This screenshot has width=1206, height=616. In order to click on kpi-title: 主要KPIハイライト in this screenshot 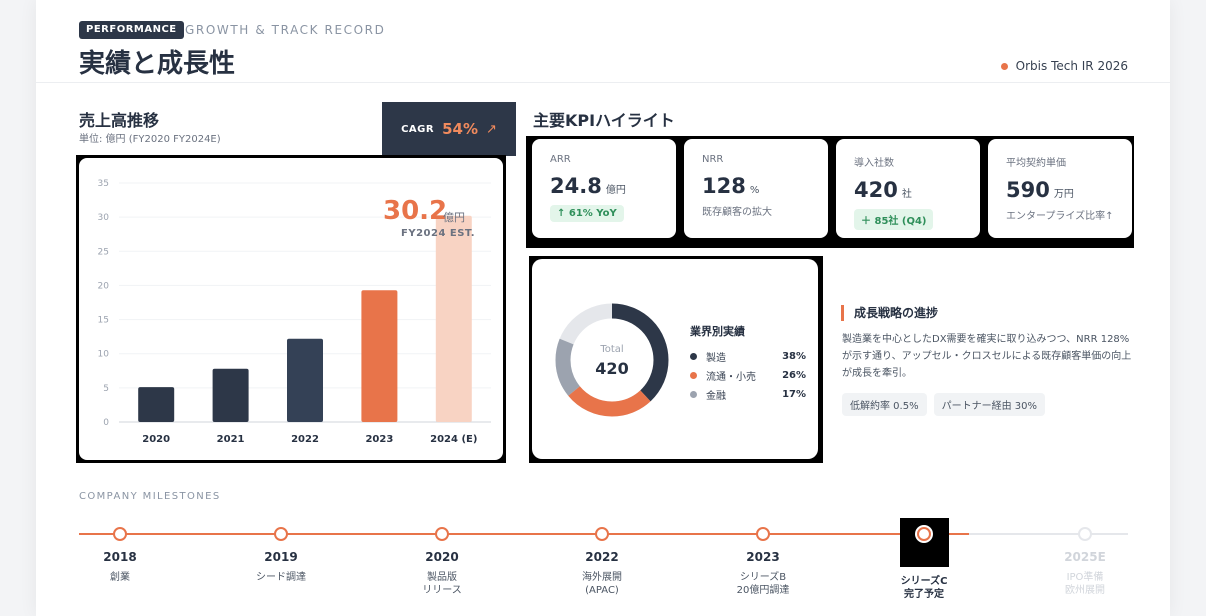, I will do `click(604, 120)`.